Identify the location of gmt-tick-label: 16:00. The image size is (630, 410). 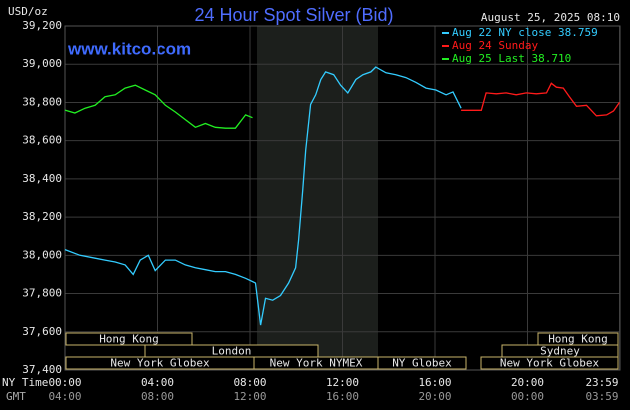
(342, 396).